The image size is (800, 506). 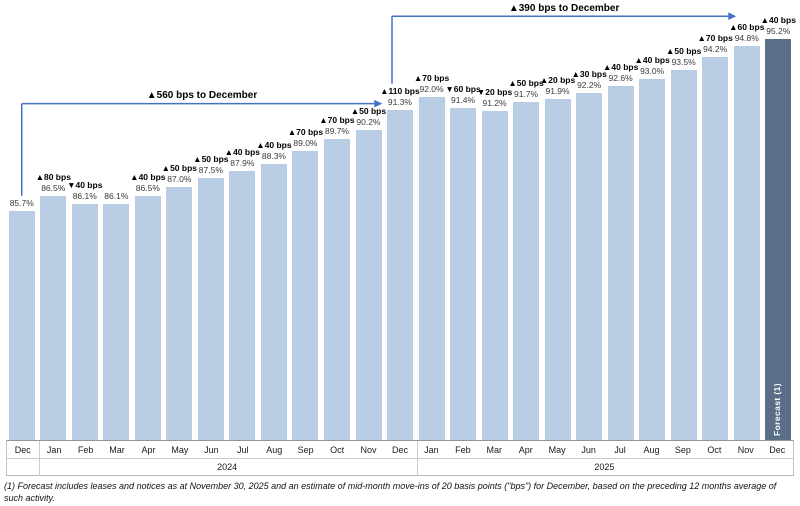 What do you see at coordinates (368, 450) in the screenshot?
I see `month-label-nov-11: Nov` at bounding box center [368, 450].